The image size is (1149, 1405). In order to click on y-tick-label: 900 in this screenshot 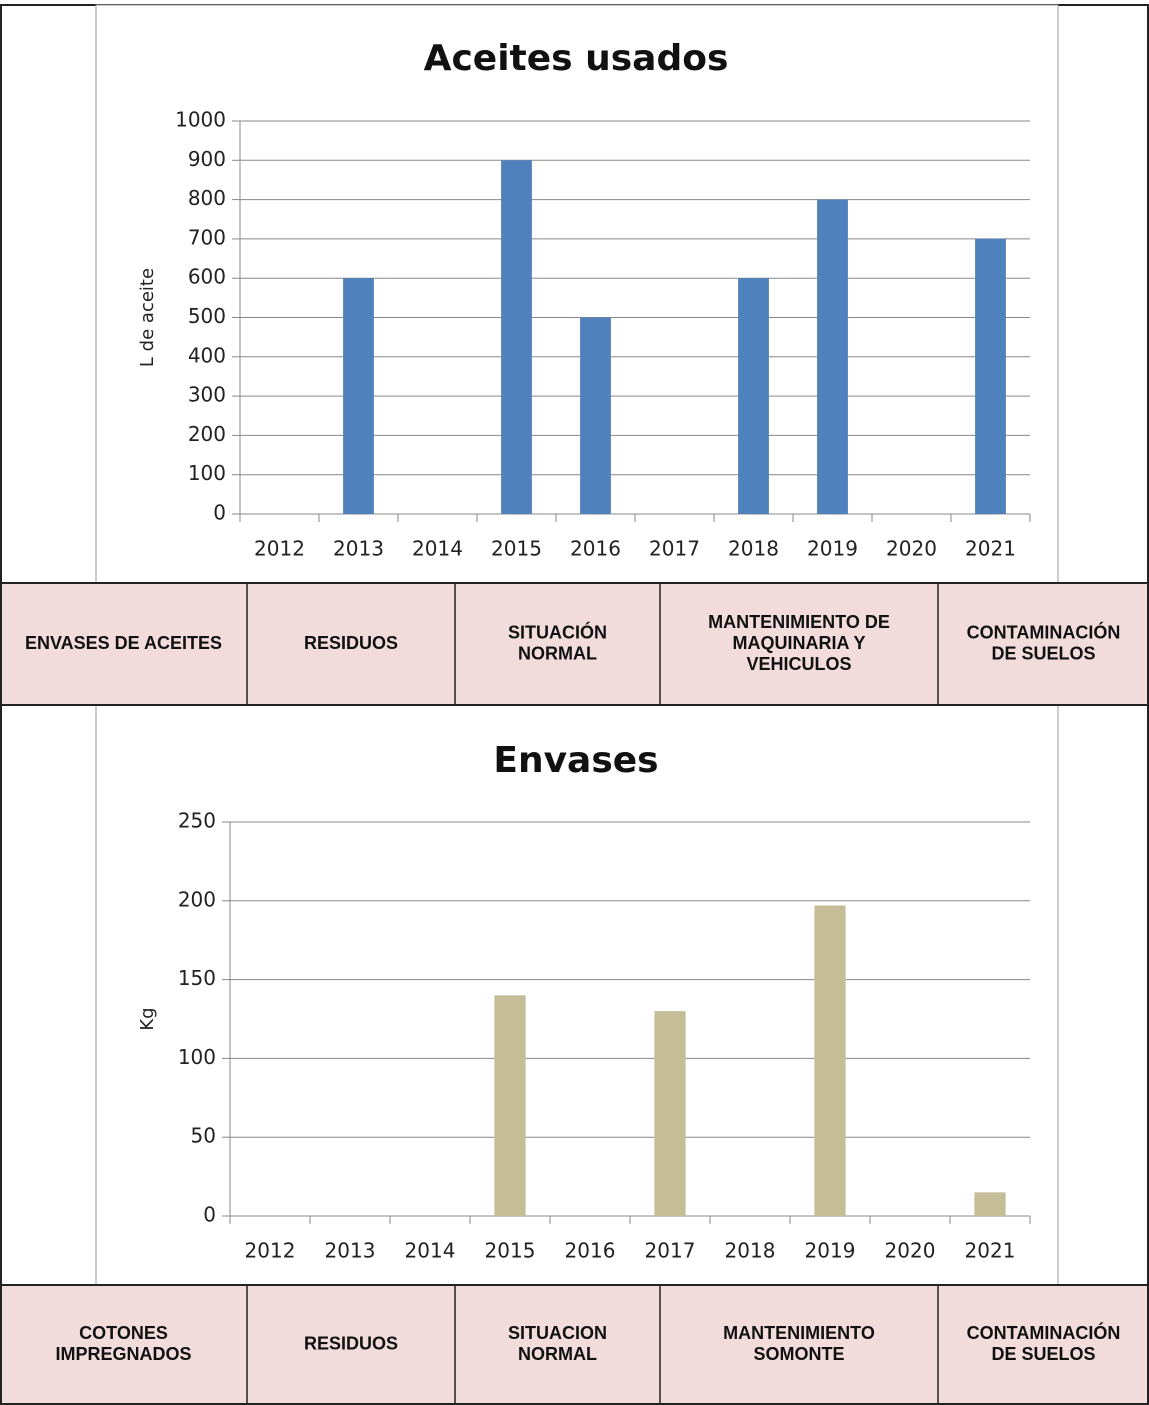, I will do `click(207, 159)`.